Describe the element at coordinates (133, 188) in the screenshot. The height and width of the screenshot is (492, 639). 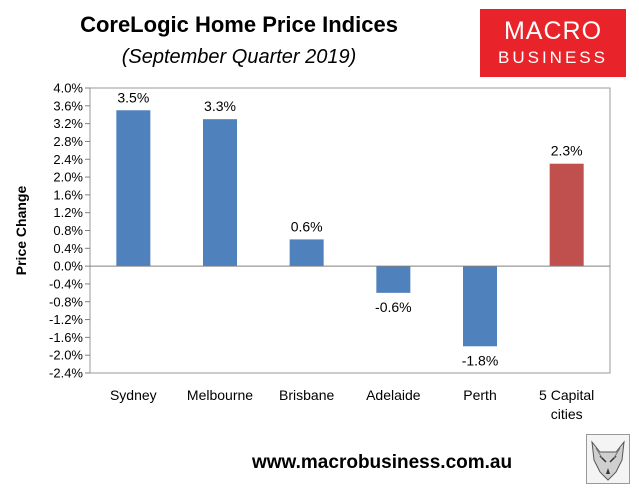
I see `bar-sydney` at that location.